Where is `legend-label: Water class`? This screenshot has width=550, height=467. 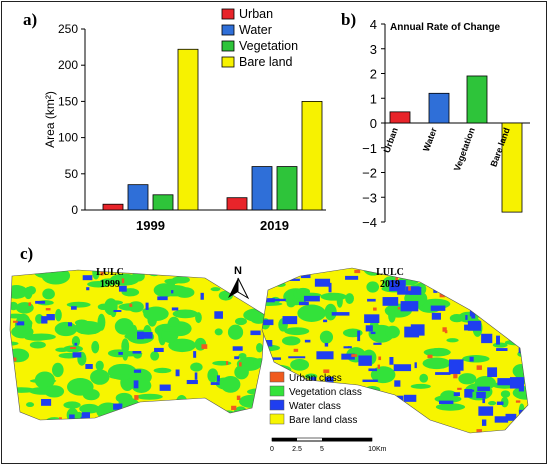
legend-label: Water class is located at coordinates (315, 406).